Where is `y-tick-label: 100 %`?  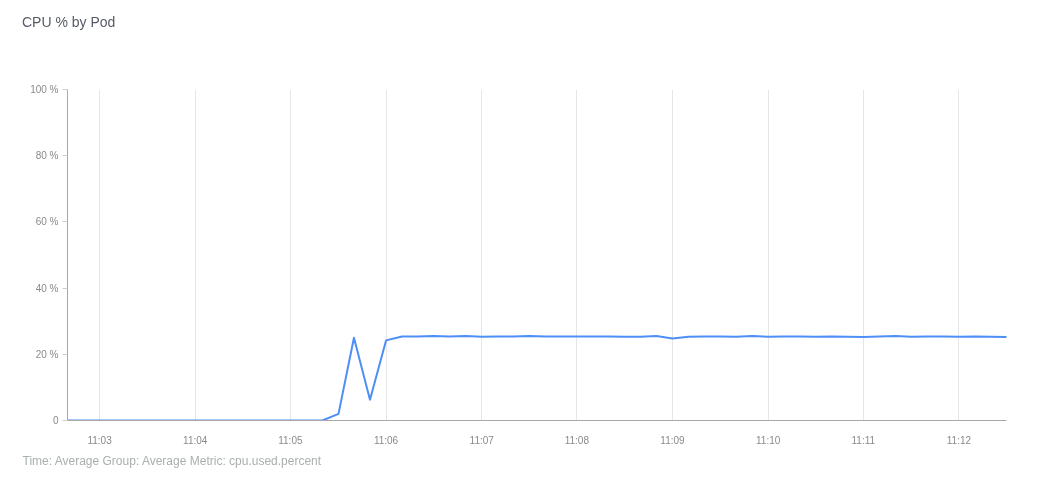 y-tick-label: 100 % is located at coordinates (44, 89).